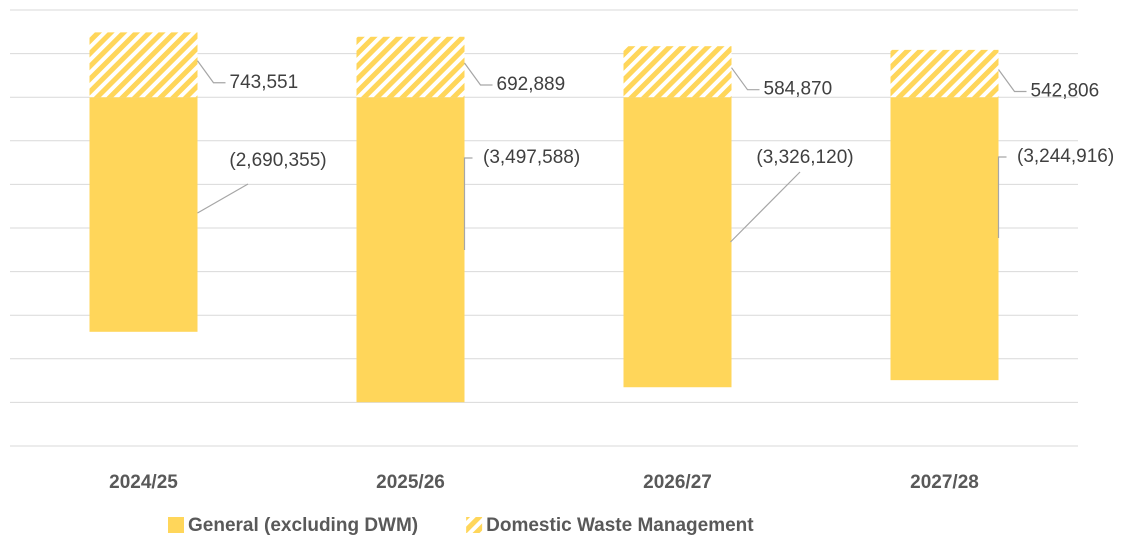 The height and width of the screenshot is (544, 1148). What do you see at coordinates (303, 525) in the screenshot?
I see `legend-label: General (excluding DWM)` at bounding box center [303, 525].